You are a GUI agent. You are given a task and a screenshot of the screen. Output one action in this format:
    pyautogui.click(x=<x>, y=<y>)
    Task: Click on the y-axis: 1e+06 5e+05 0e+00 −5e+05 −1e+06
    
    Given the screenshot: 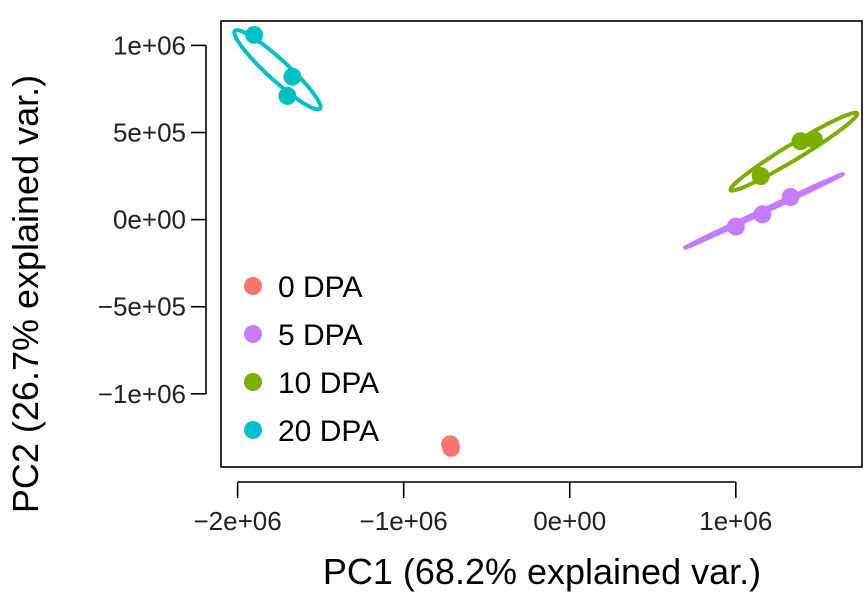 What is the action you would take?
    pyautogui.click(x=152, y=219)
    